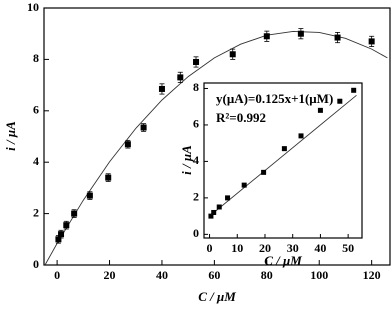  What do you see at coordinates (241, 117) in the screenshot?
I see `annotation: R²=0.992` at bounding box center [241, 117].